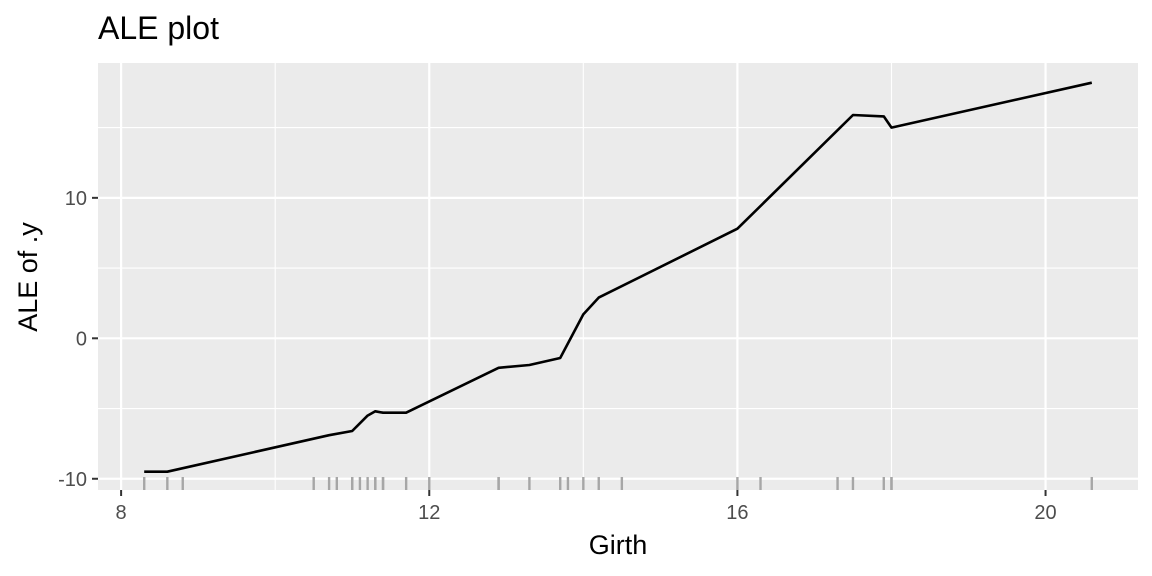  I want to click on y-axis-title: ALE of .y, so click(28, 277).